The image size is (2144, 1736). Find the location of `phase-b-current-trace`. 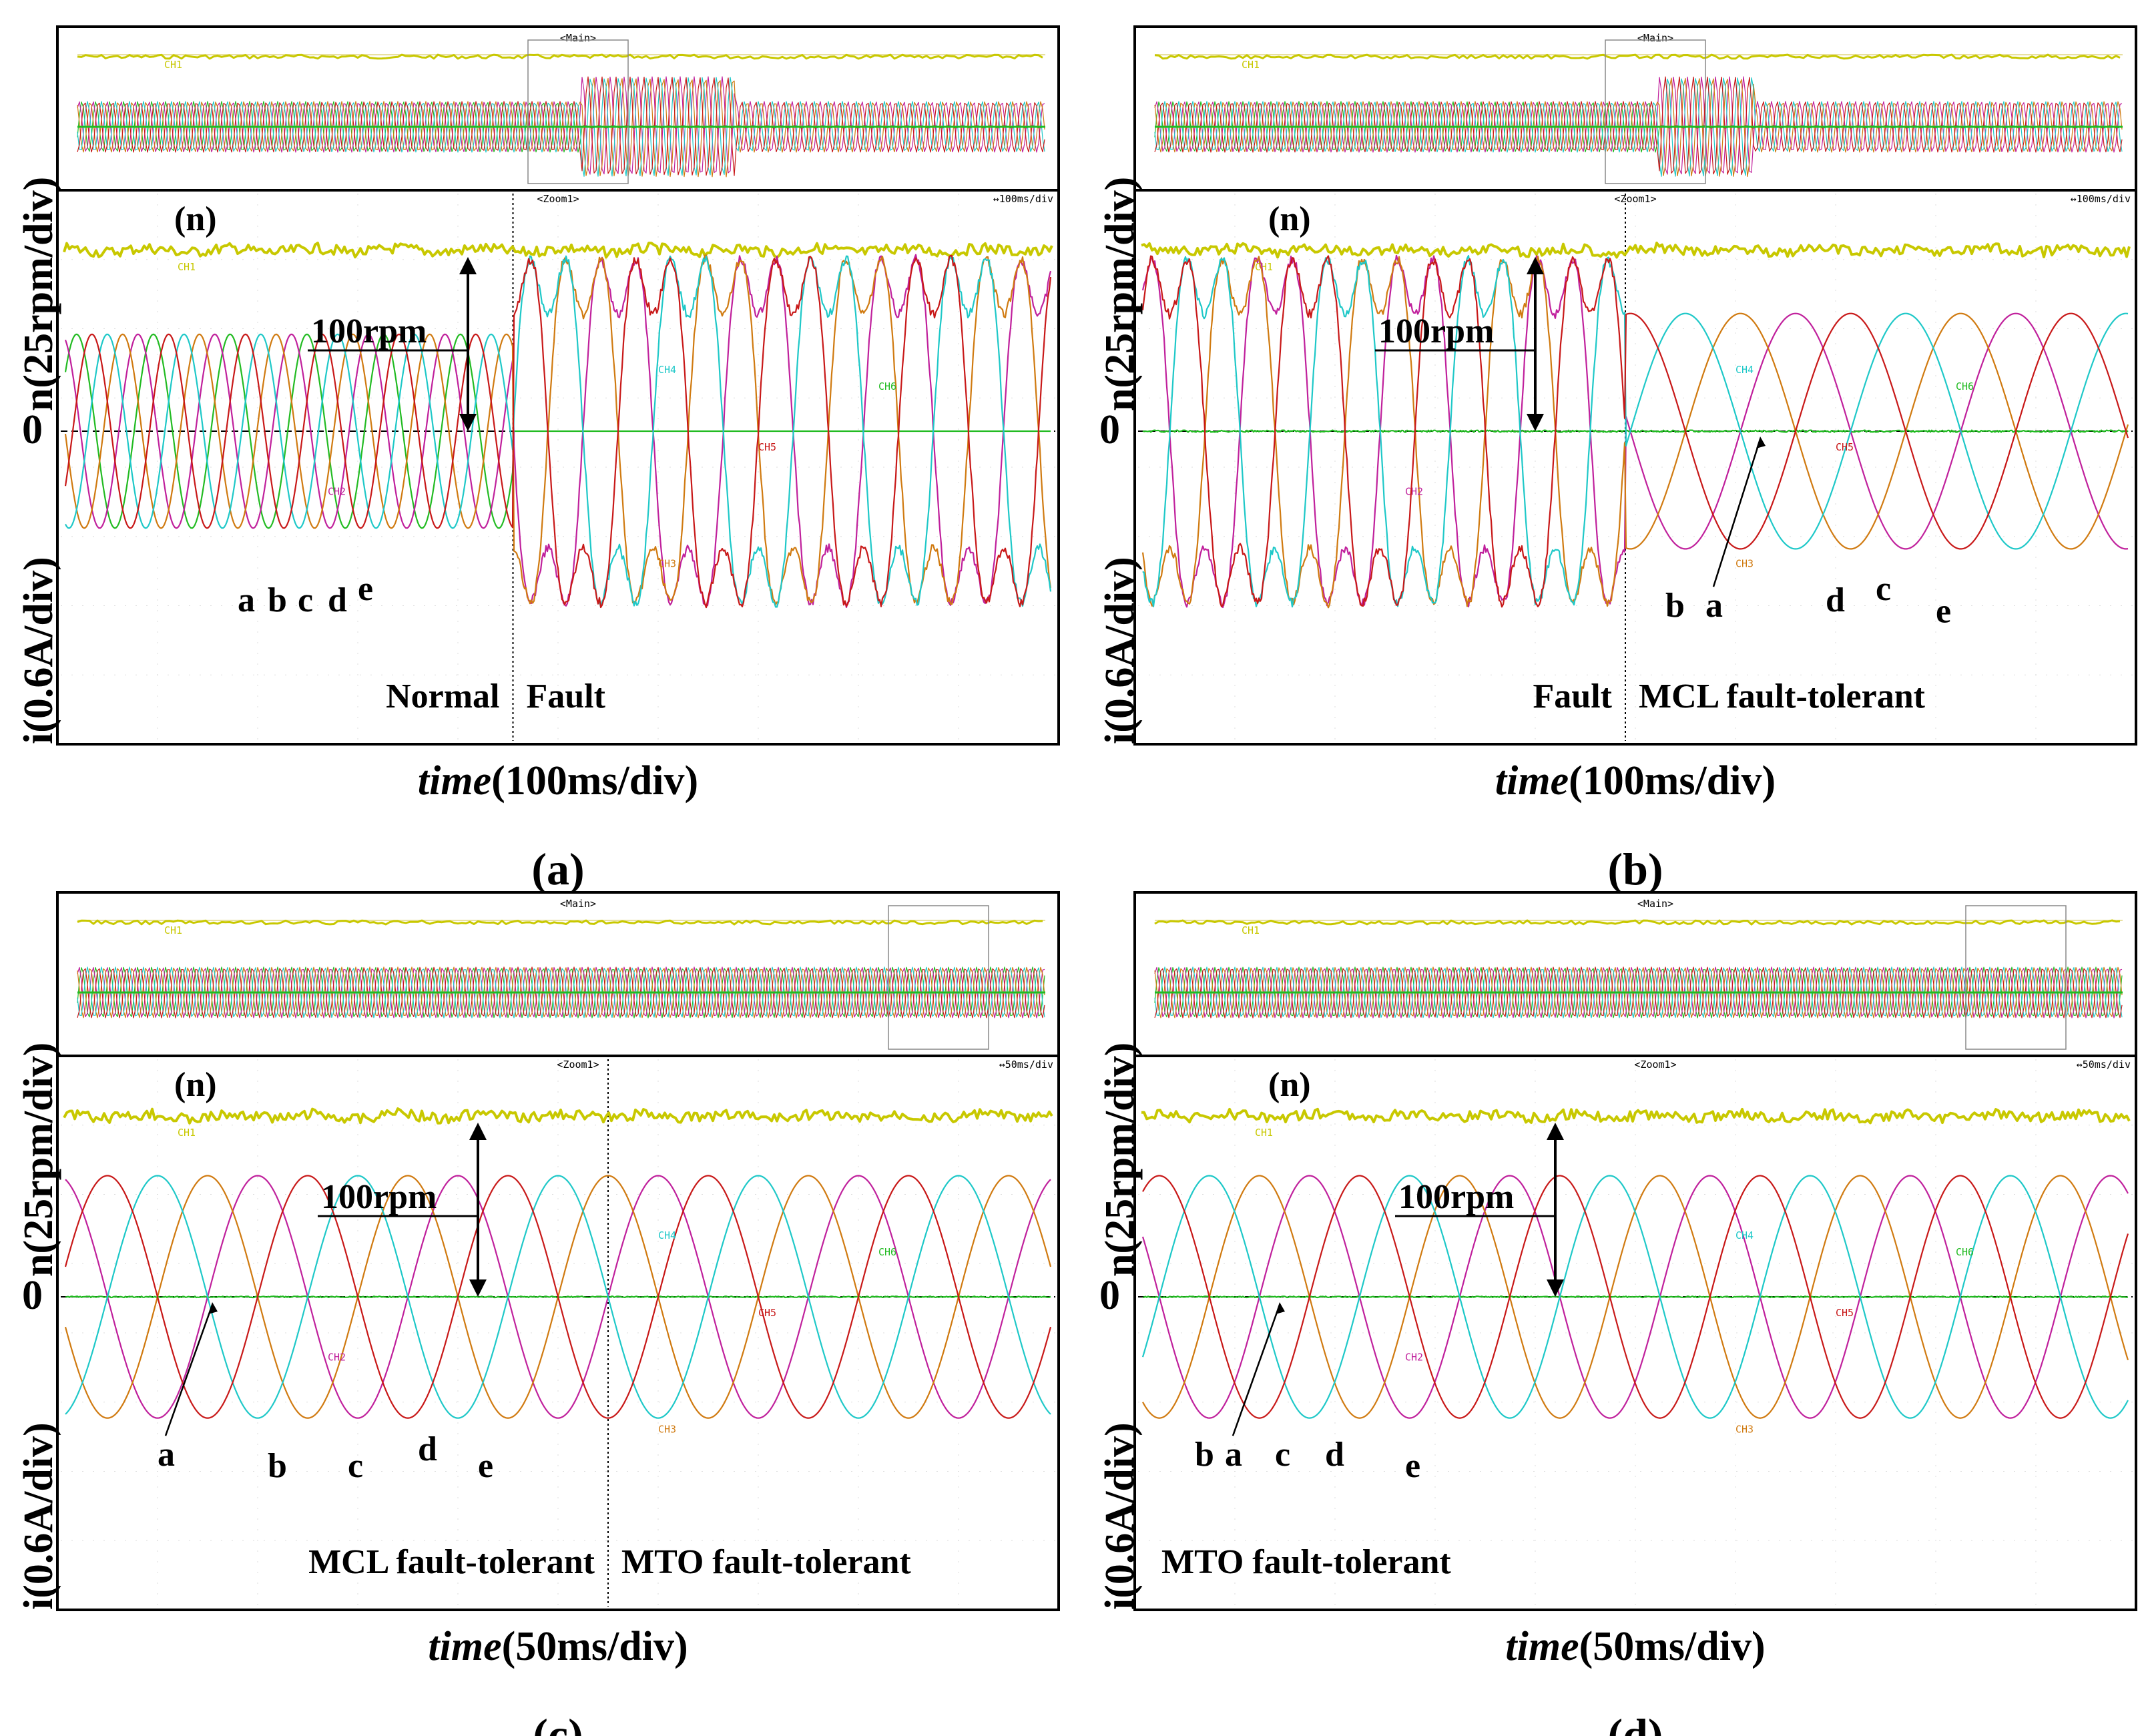

phase-b-current-trace is located at coordinates (558, 1297).